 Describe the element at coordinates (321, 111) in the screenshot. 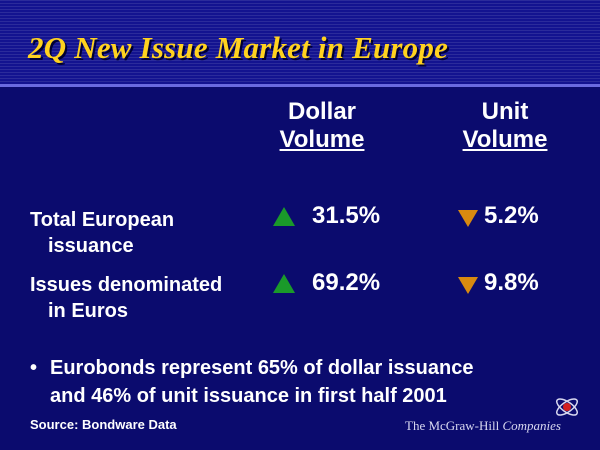

I see `column-header-line1: Dollar` at that location.